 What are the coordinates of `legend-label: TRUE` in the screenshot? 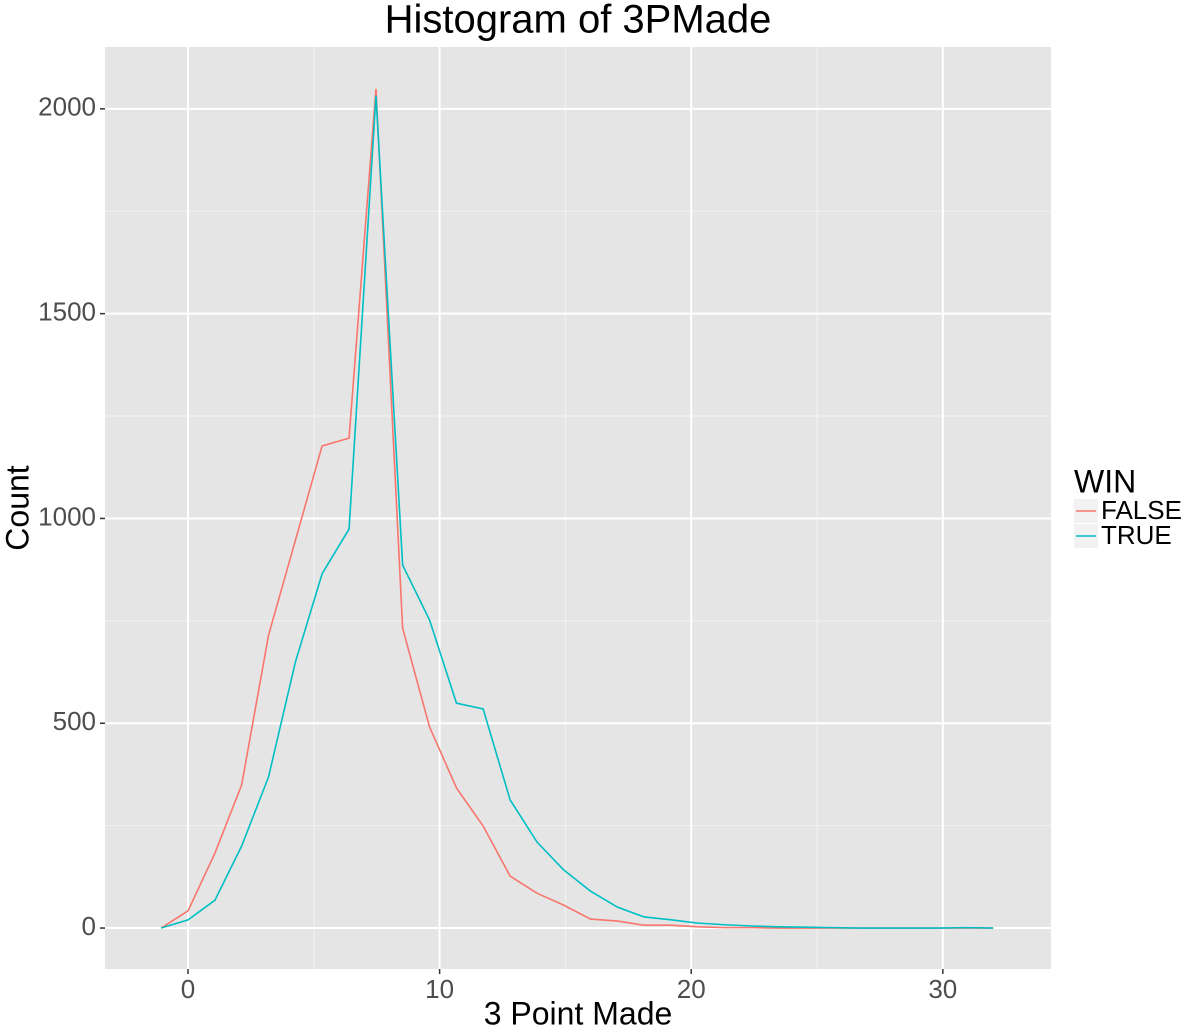 It's located at (1136, 535).